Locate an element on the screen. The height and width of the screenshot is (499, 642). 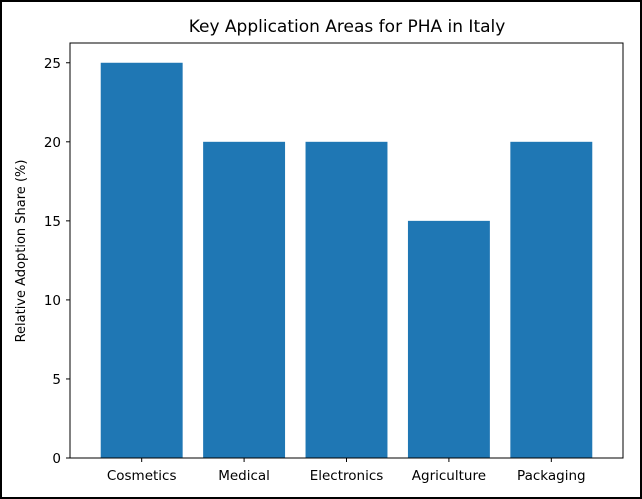
y-axis-label: Relative Adoption Share (%) is located at coordinates (21, 251).